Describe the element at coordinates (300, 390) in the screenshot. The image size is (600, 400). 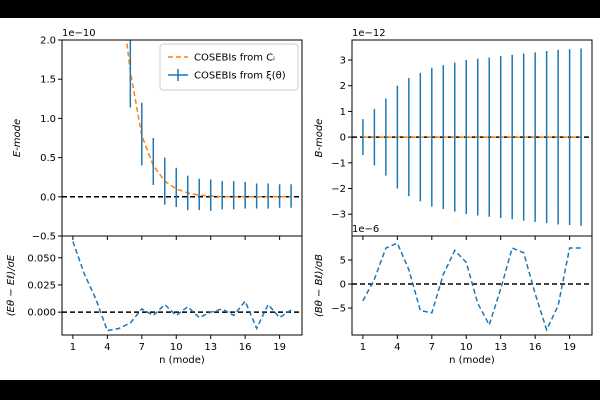
I see `bottom-bar` at that location.